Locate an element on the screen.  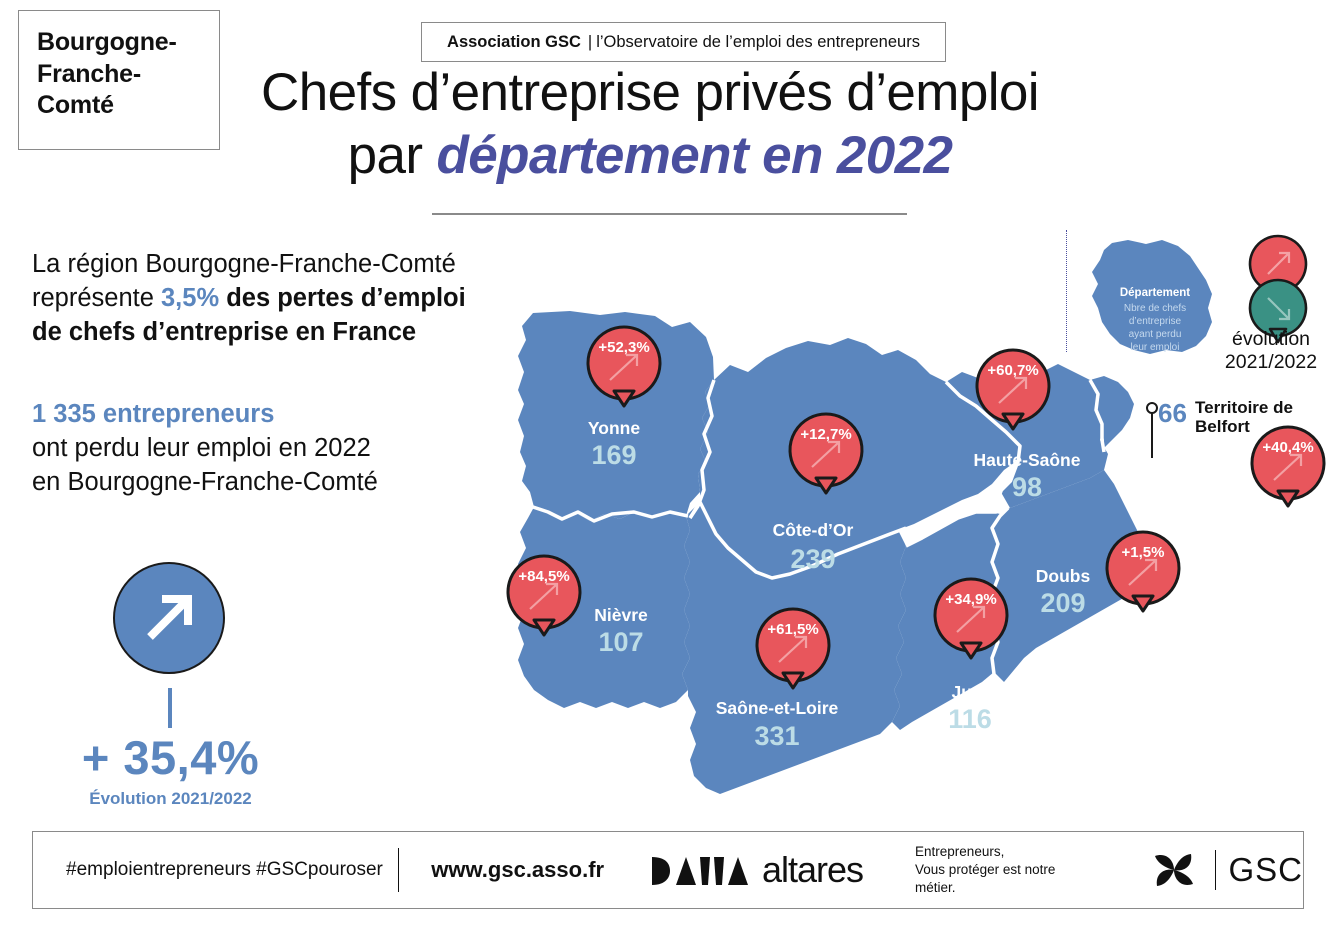
evolution-circle is located at coordinates (169, 618).